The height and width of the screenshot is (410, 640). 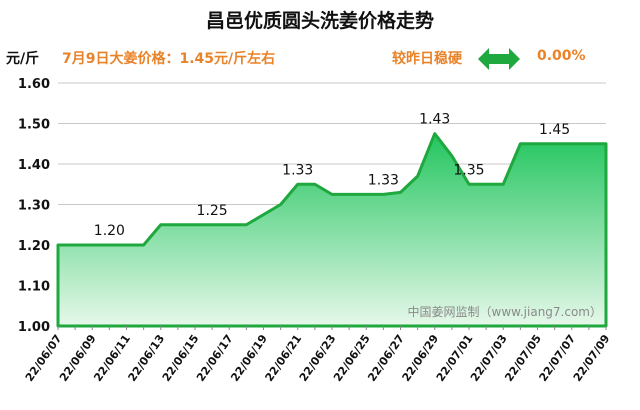 I want to click on y-tick-label: 1.50, so click(x=34, y=125).